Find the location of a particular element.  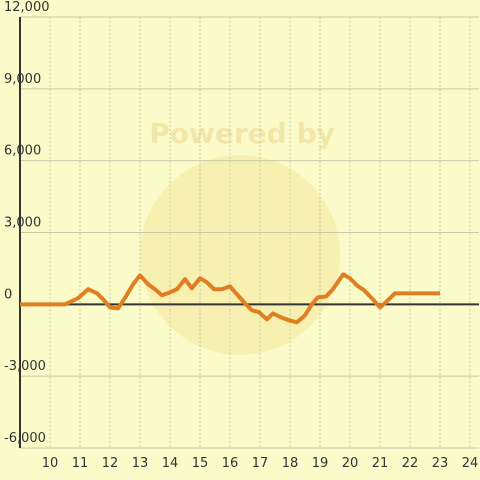

y-tick-label: -6,000 is located at coordinates (25, 438).